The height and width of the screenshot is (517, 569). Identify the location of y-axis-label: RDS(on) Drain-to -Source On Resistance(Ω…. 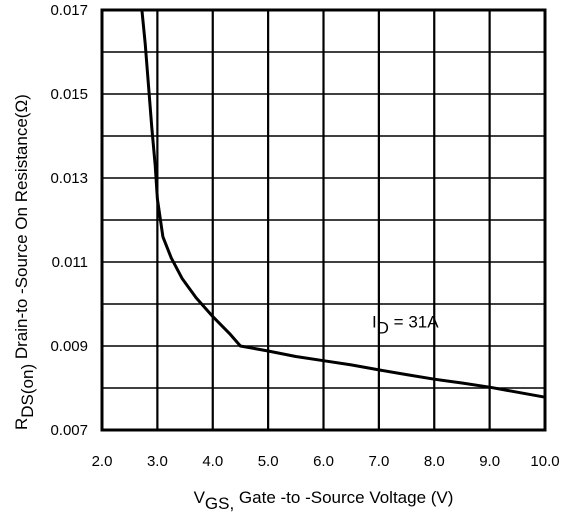
(24, 262).